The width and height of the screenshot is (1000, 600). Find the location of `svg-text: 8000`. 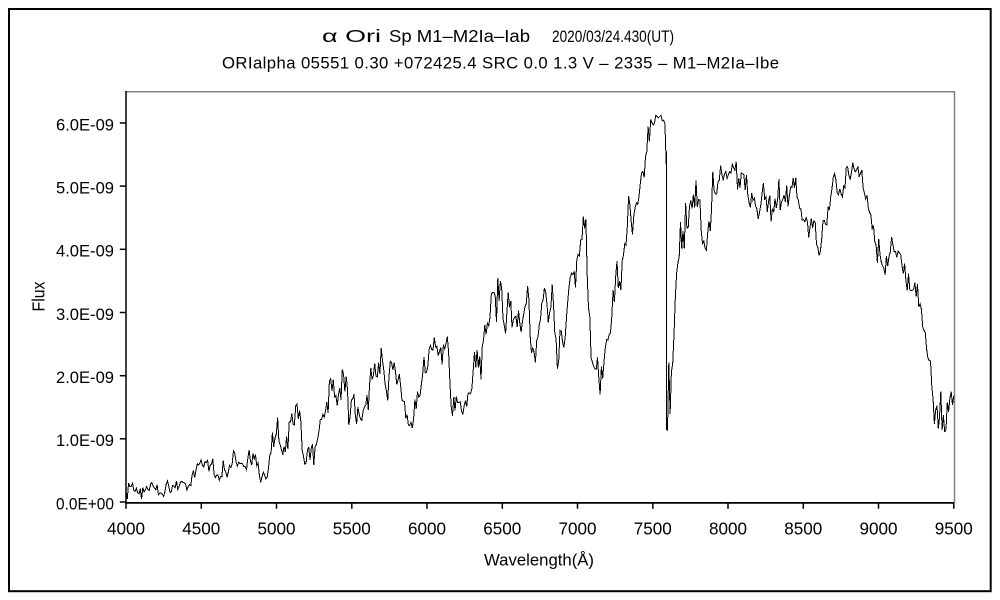

svg-text: 8000 is located at coordinates (728, 529).